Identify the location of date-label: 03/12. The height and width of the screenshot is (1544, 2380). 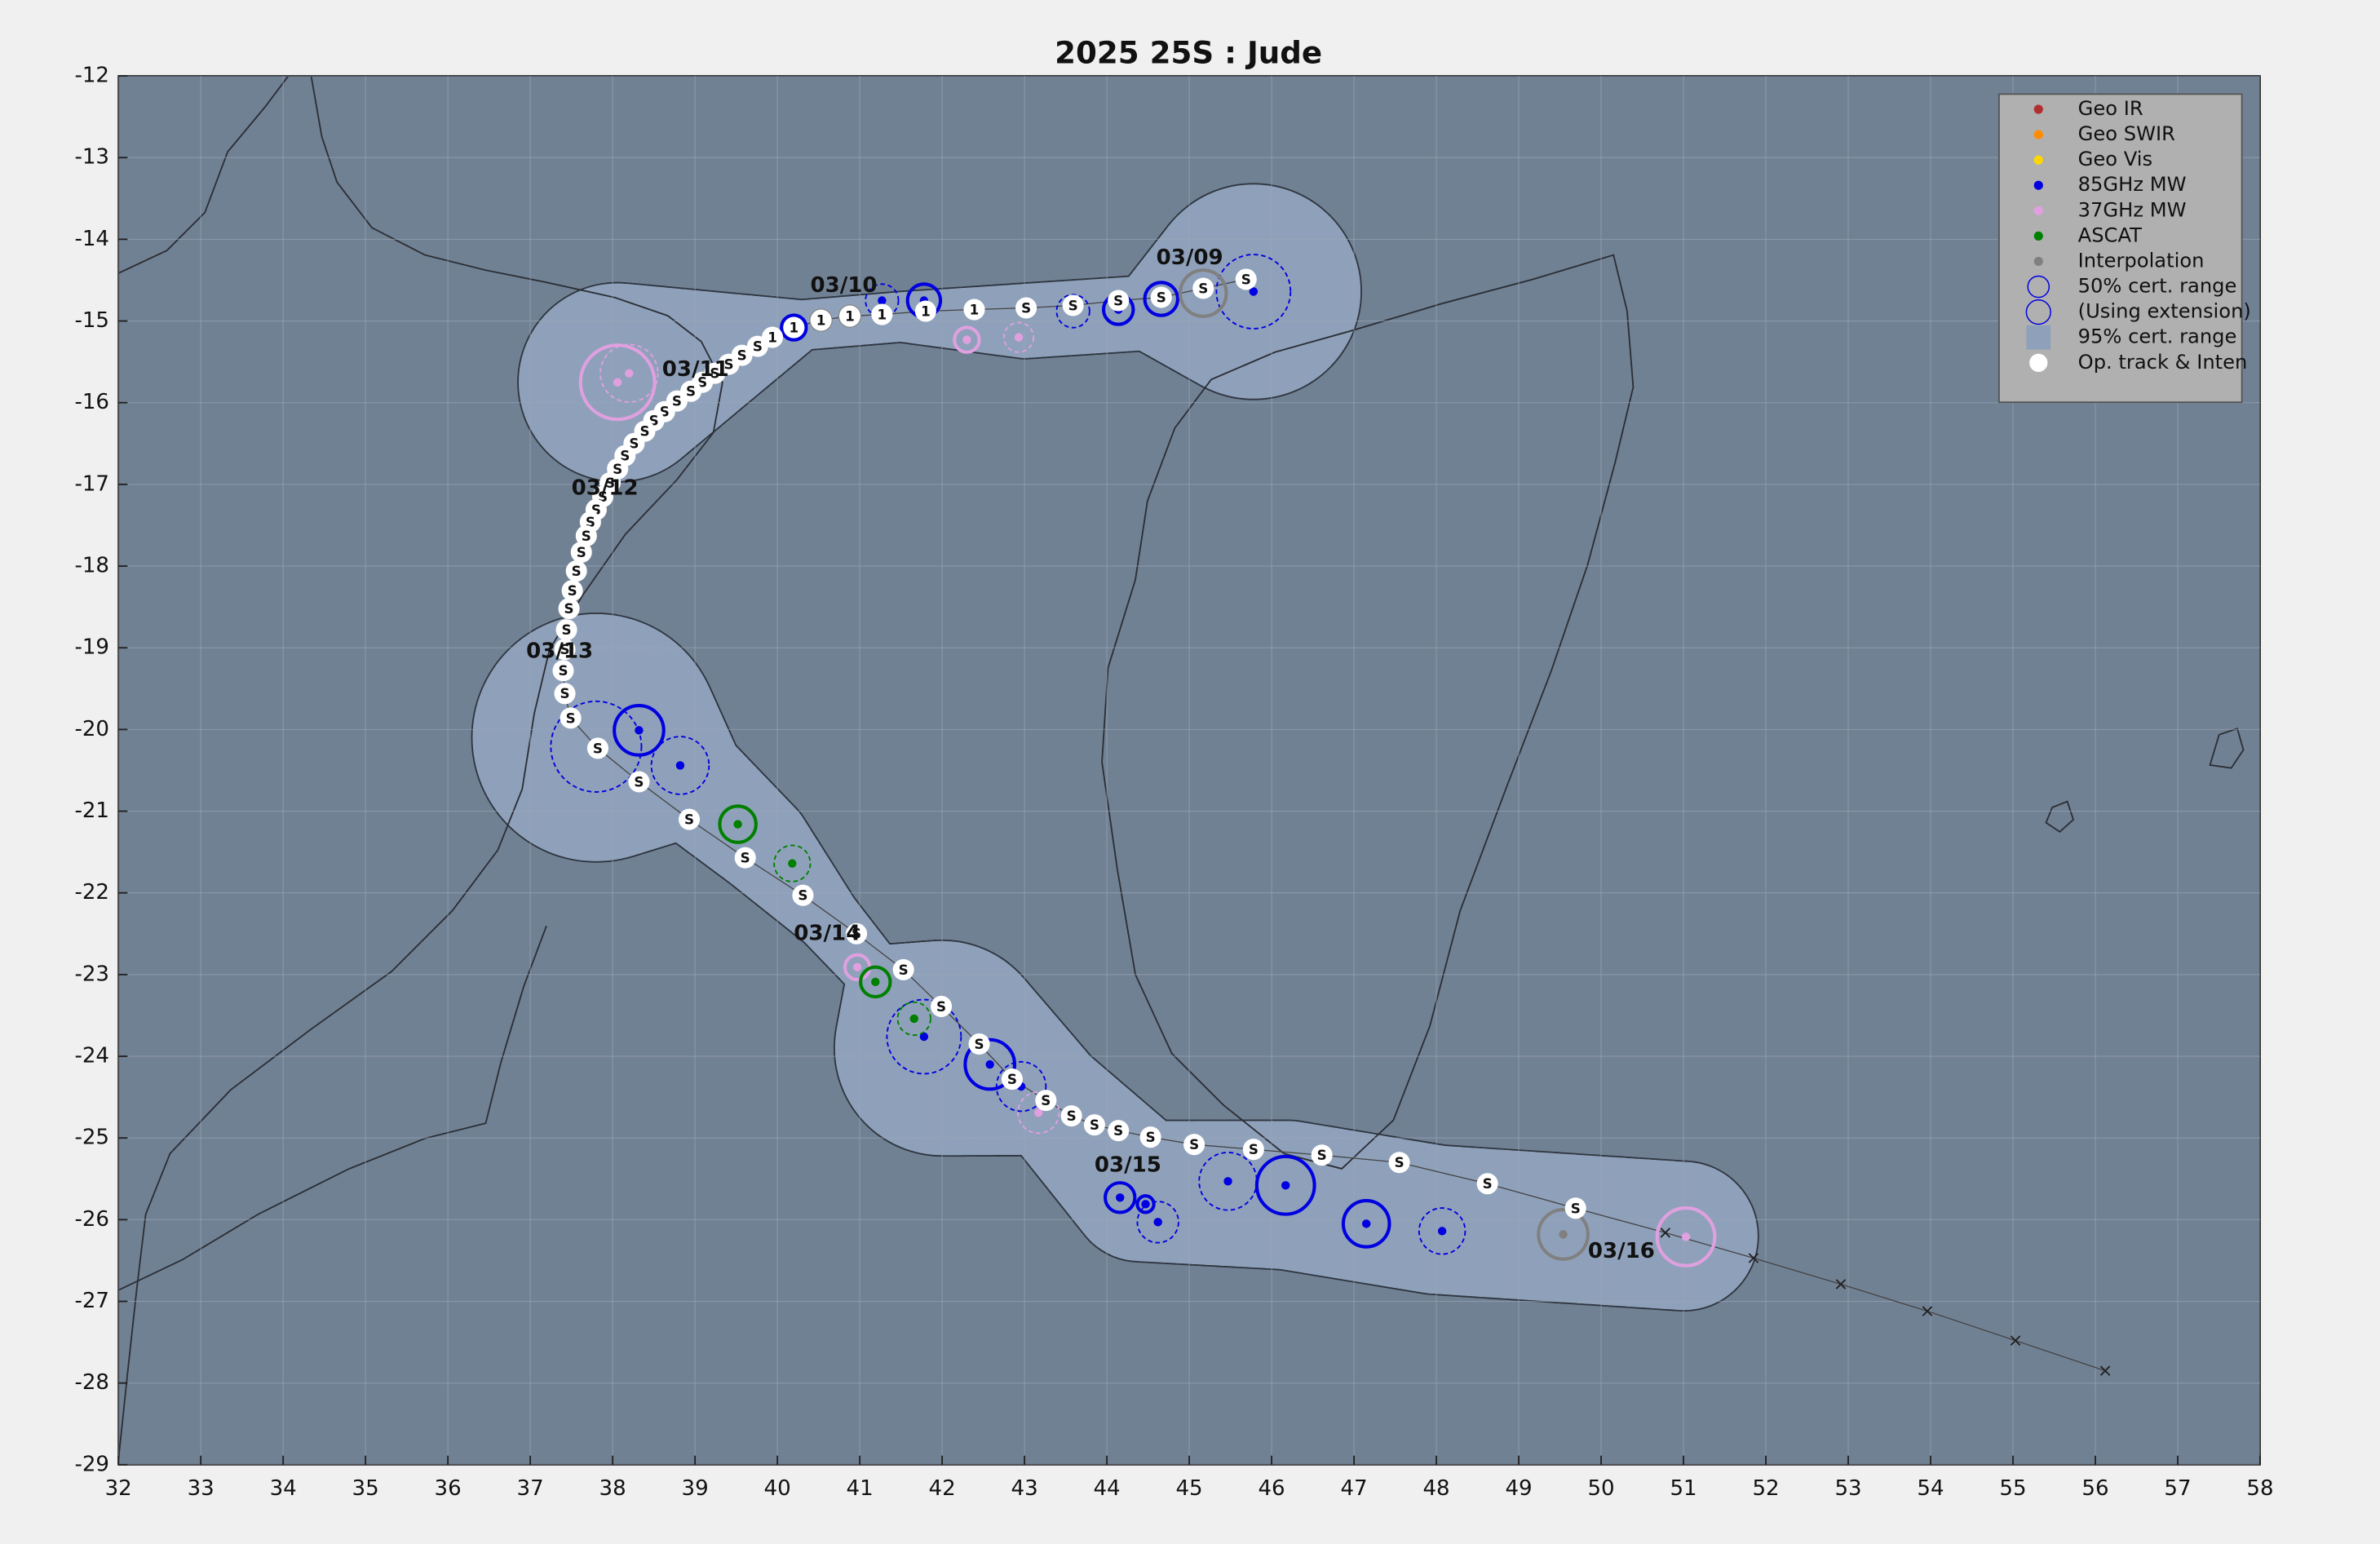
(605, 488).